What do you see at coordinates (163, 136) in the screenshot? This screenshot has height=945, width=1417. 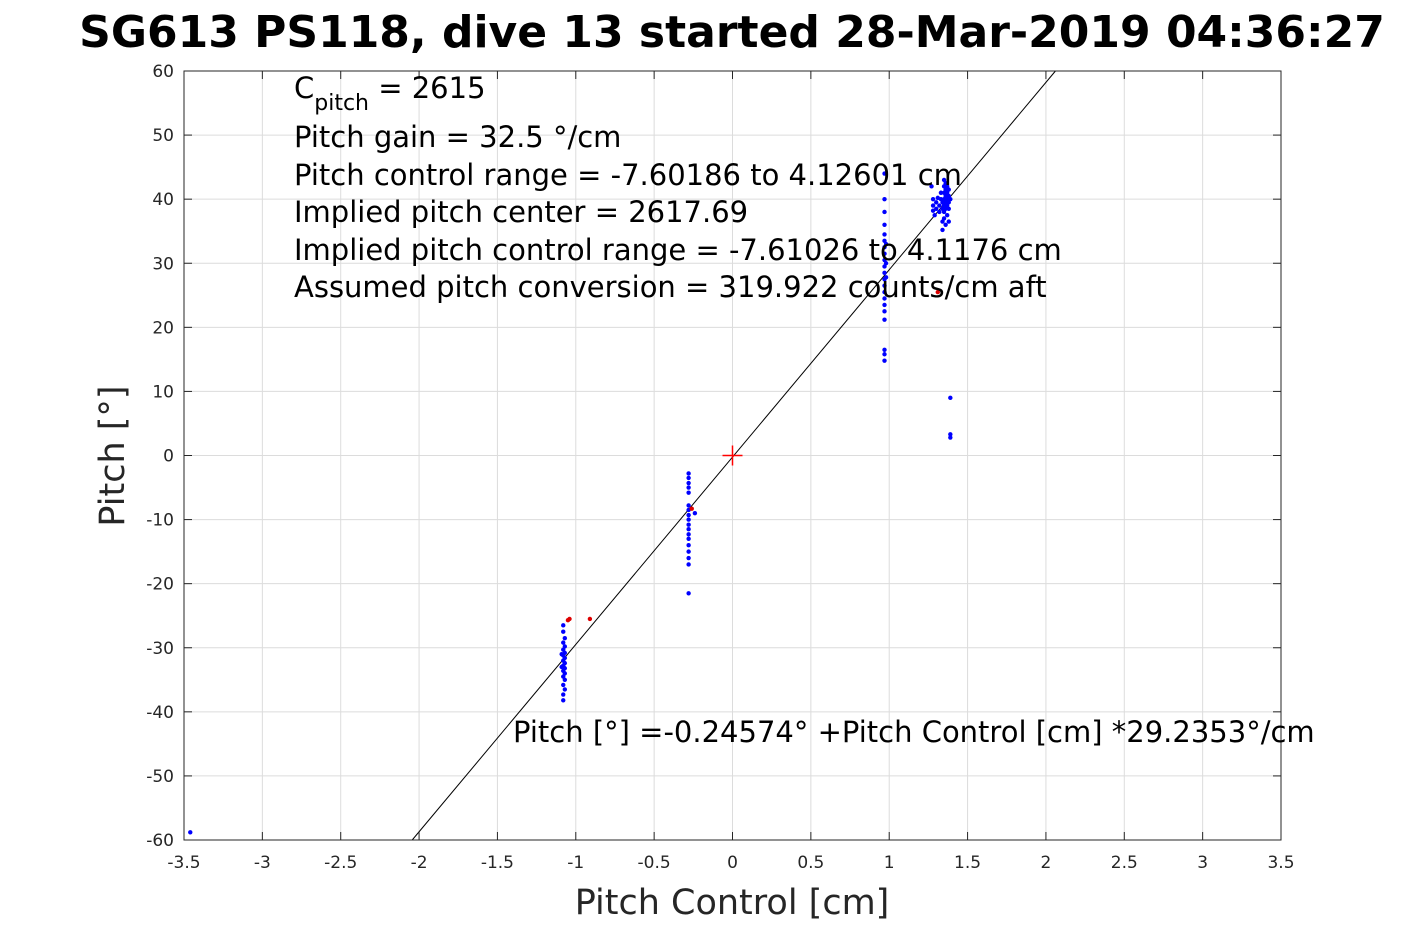 I see `y-tick-label: 50` at bounding box center [163, 136].